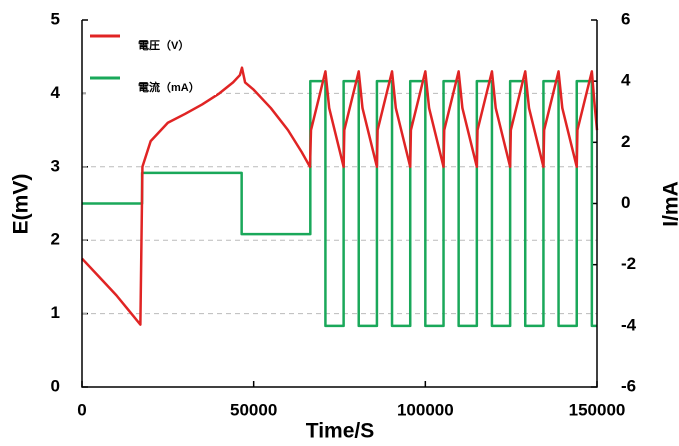  Describe the element at coordinates (625, 18) in the screenshot. I see `y2-tick-label: 6` at that location.